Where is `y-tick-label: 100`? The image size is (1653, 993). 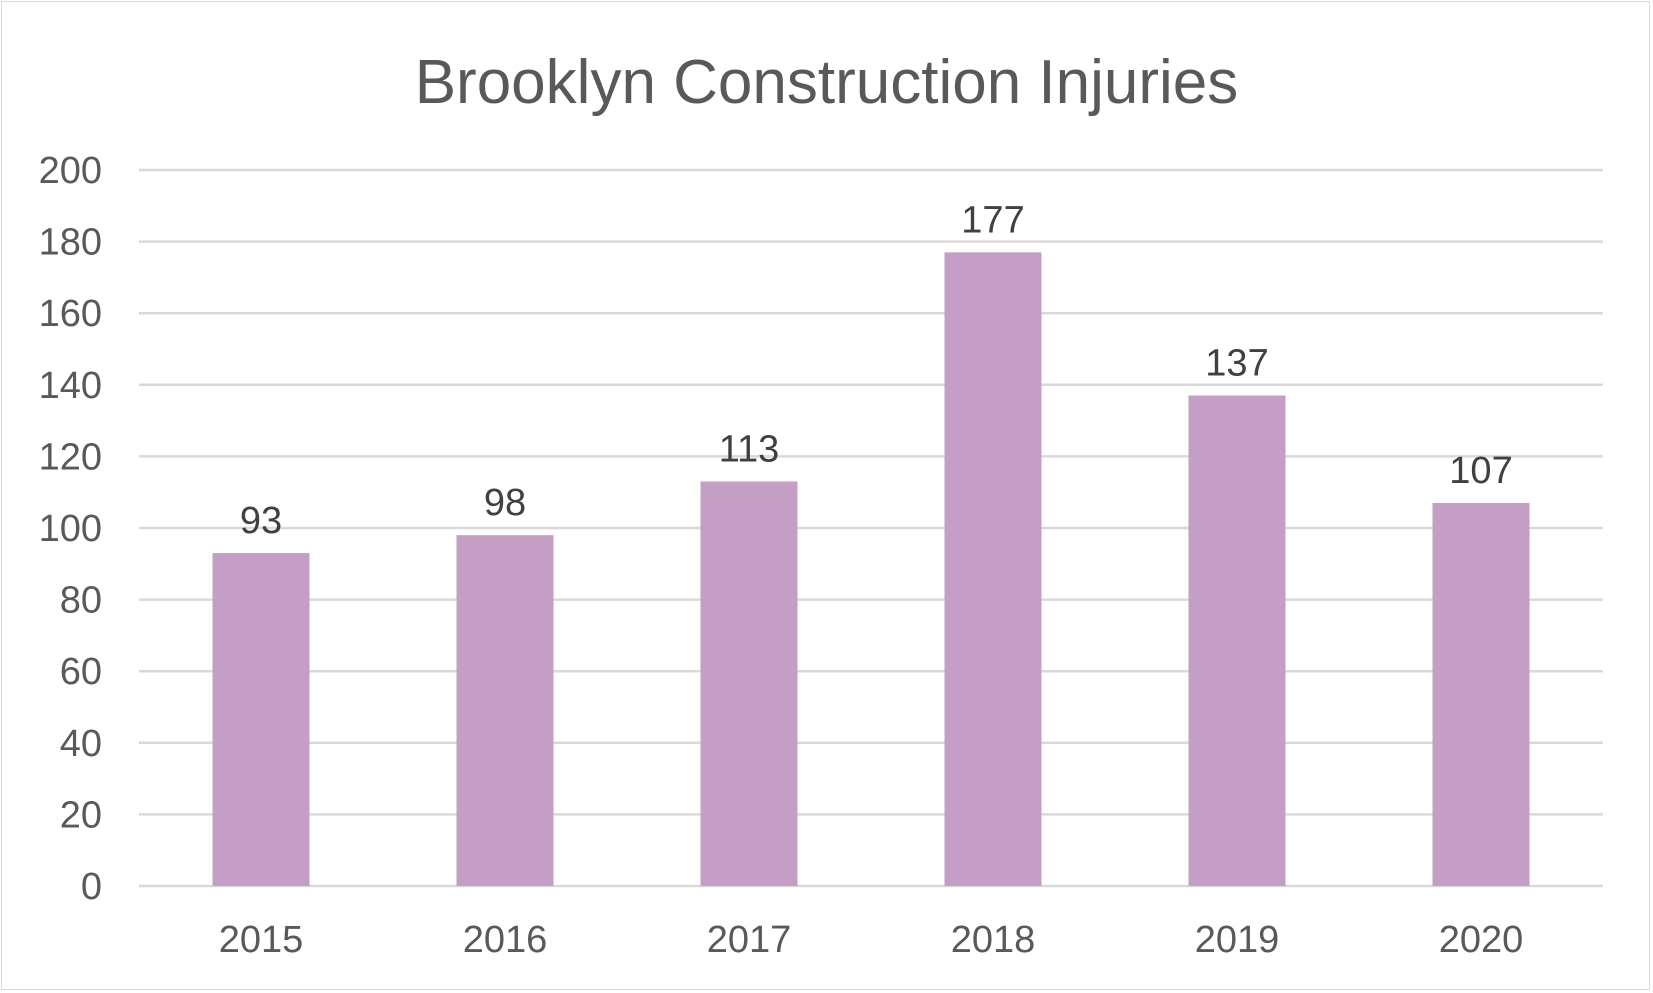 y-tick-label: 100 is located at coordinates (70, 529).